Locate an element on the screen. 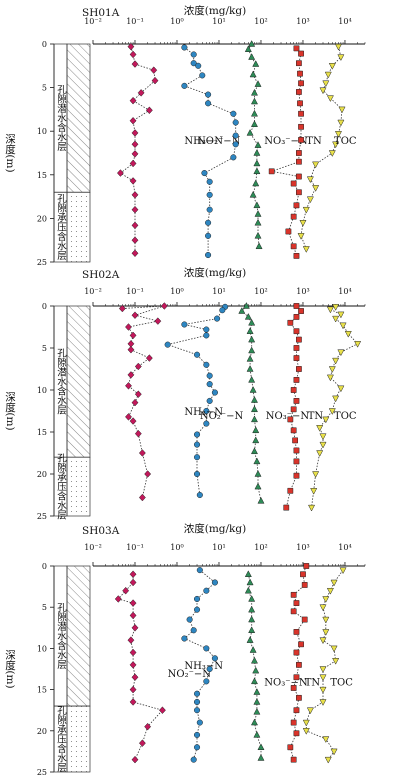 The height and width of the screenshot is (781, 403). x-tick-label: 10⁰ is located at coordinates (176, 21).